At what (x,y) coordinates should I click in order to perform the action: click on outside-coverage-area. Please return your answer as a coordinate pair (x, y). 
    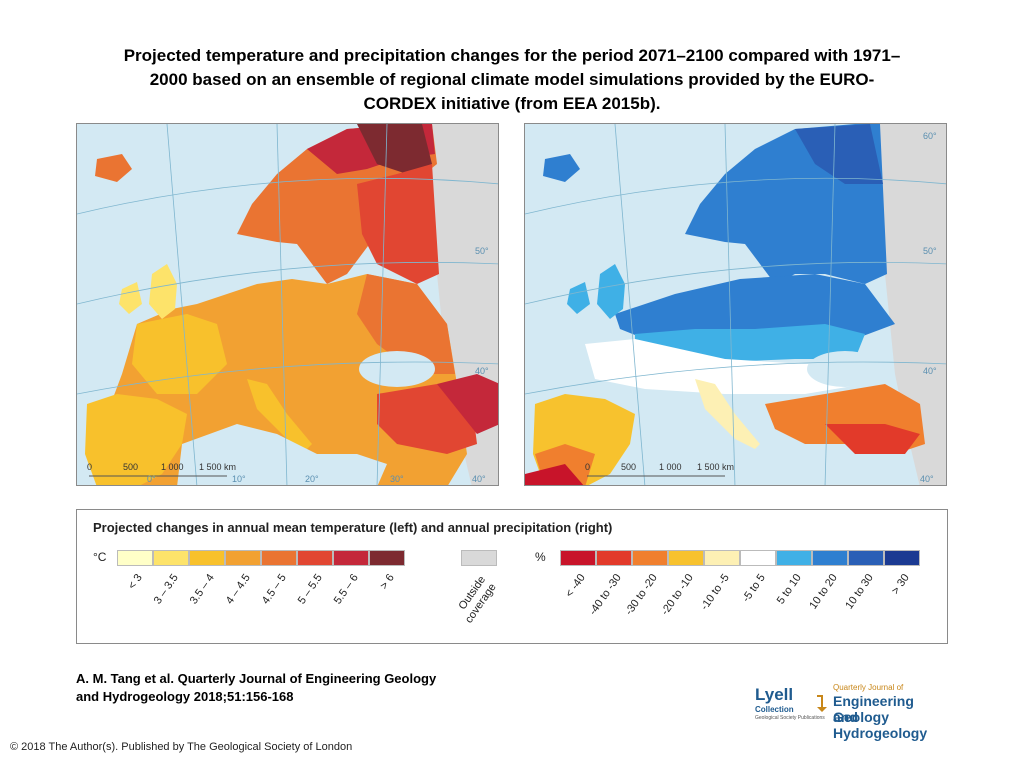
    Looking at the image, I should click on (905, 304).